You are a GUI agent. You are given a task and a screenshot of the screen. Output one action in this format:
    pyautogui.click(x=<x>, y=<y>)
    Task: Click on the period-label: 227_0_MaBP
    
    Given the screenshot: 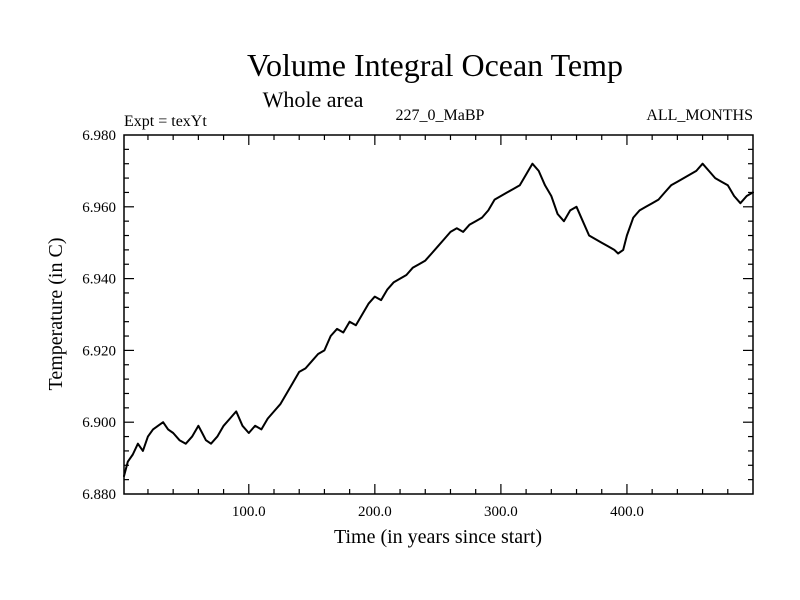 What is the action you would take?
    pyautogui.click(x=440, y=115)
    